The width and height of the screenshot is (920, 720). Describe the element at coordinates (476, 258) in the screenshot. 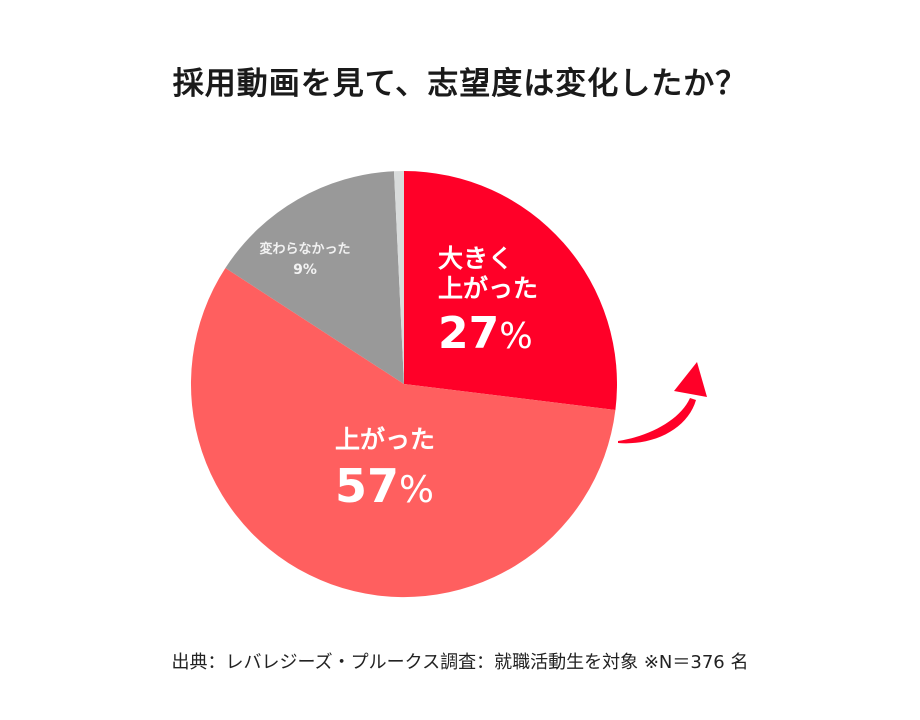

I see `label-big-up-line1: 大きく` at that location.